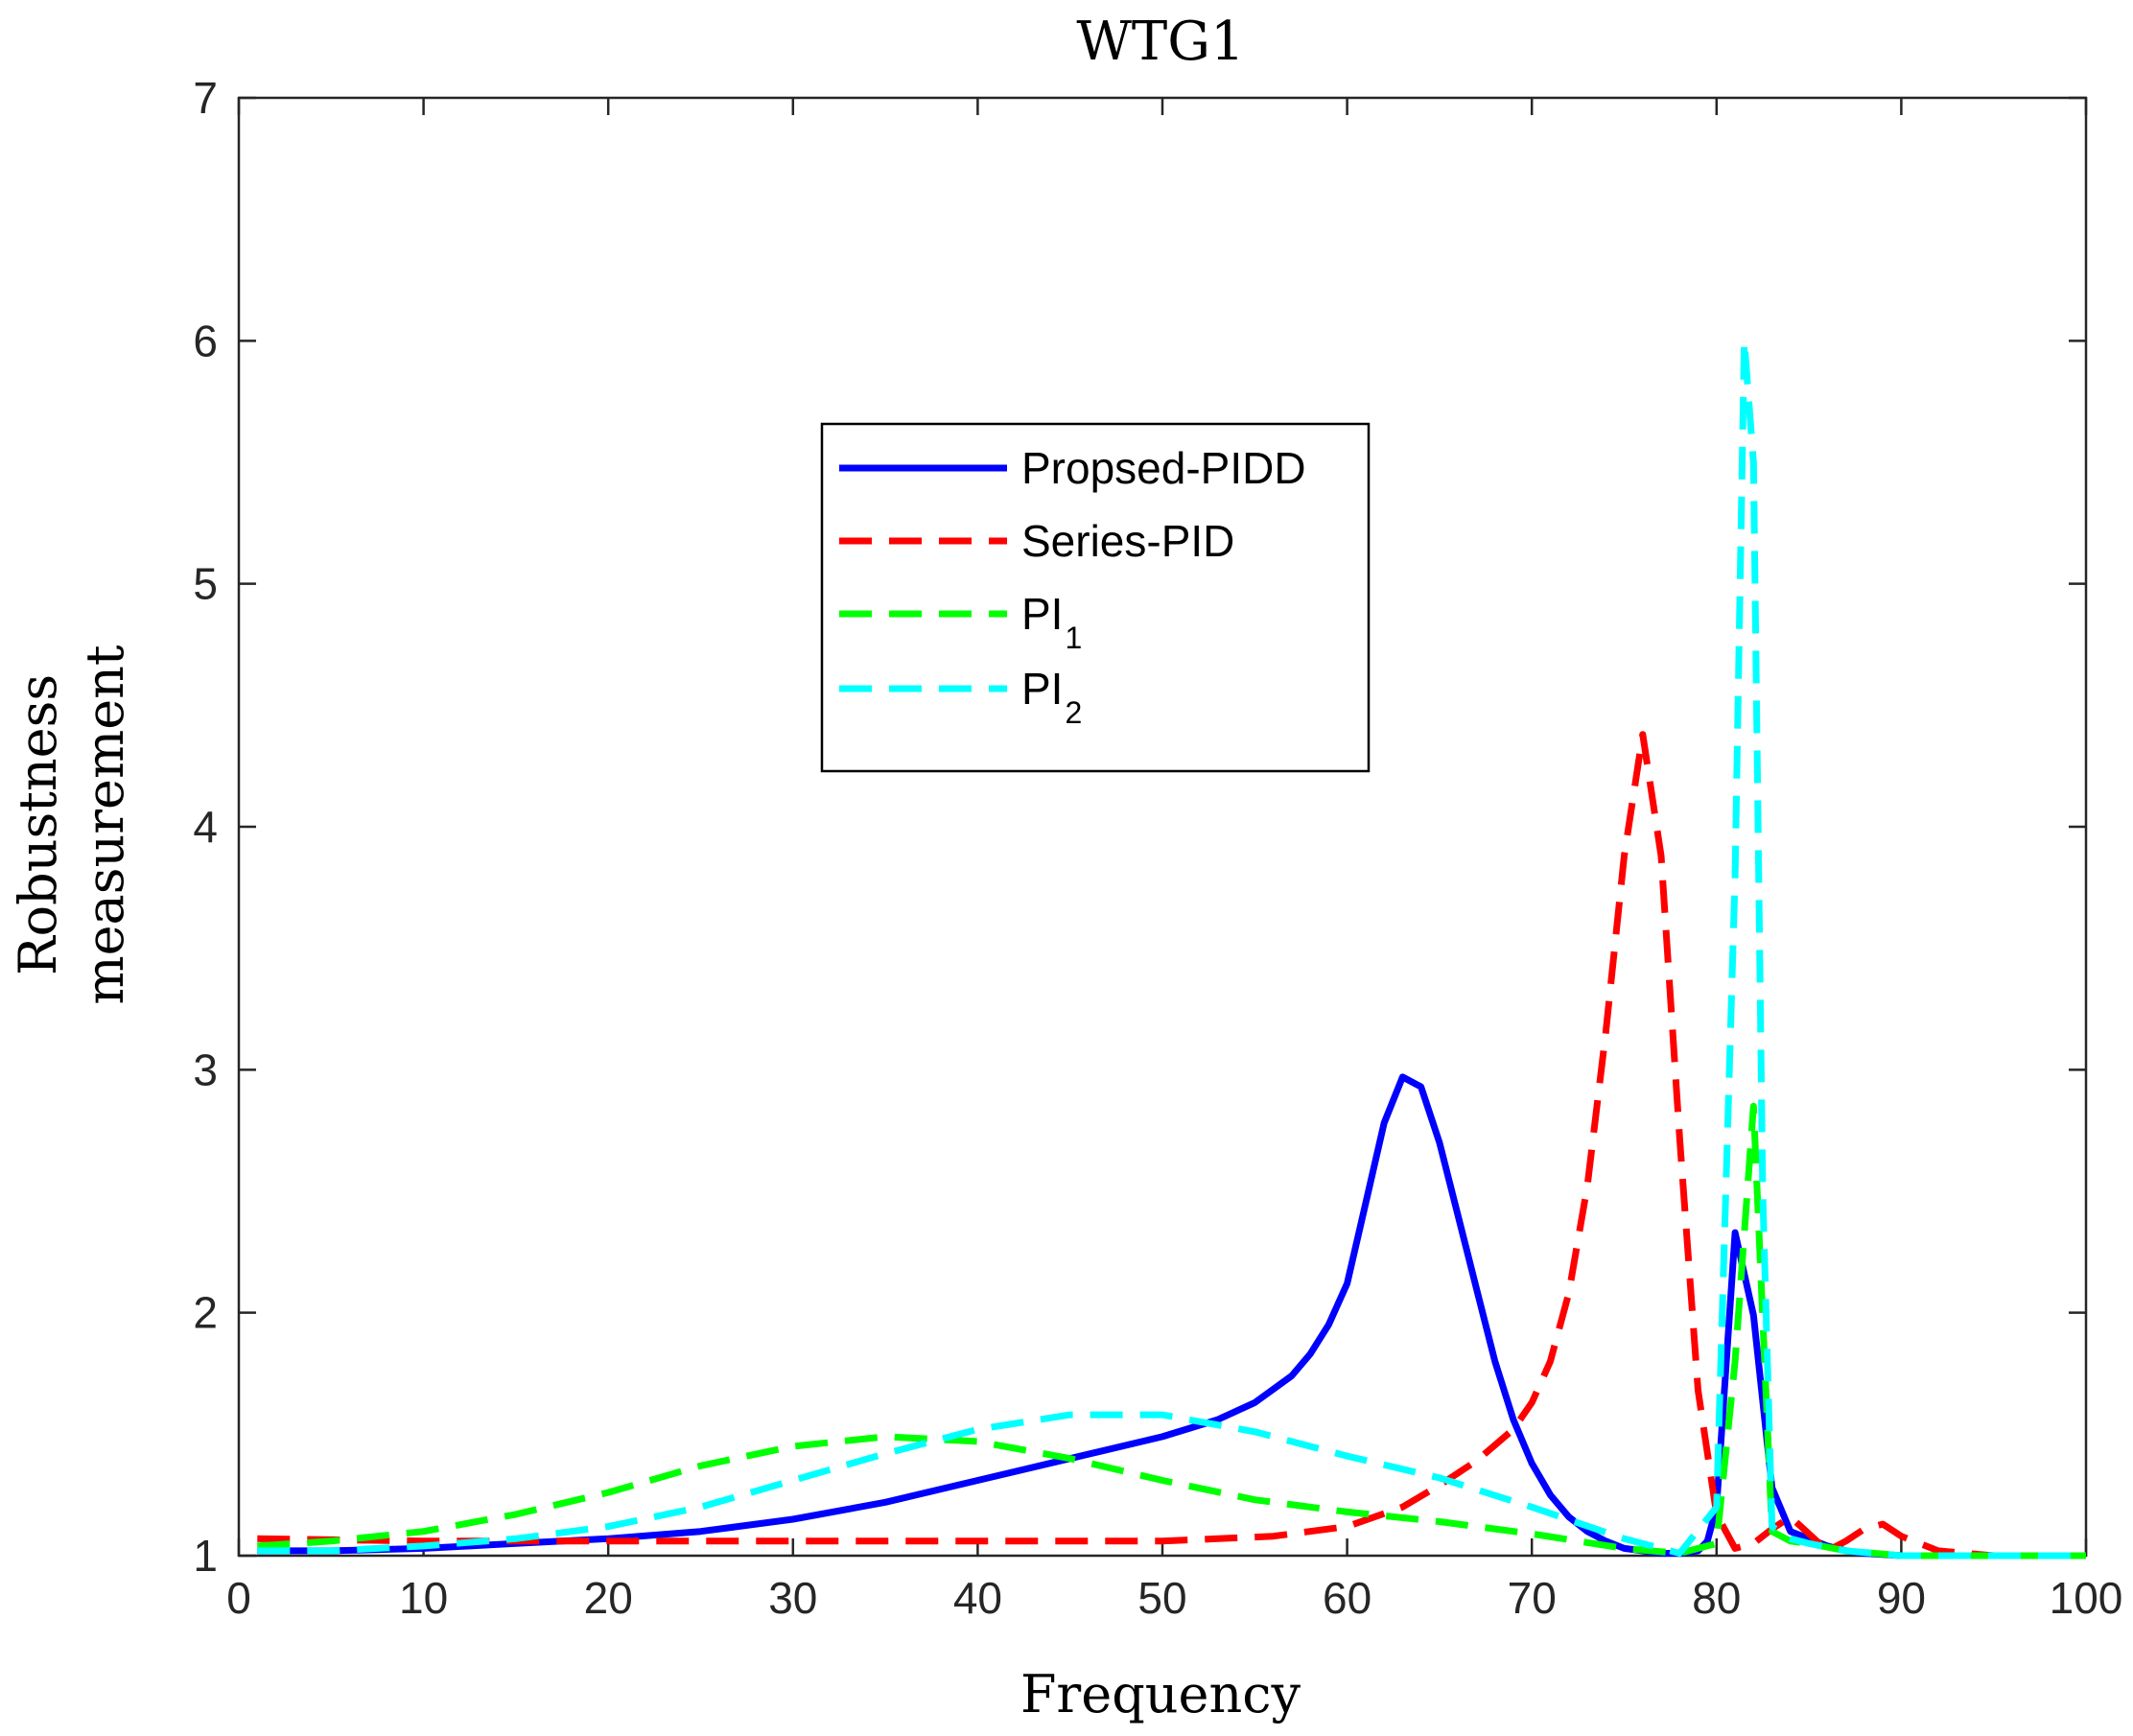 This screenshot has width=2133, height=1736. What do you see at coordinates (1716, 1598) in the screenshot?
I see `x-tick-label: 80` at bounding box center [1716, 1598].